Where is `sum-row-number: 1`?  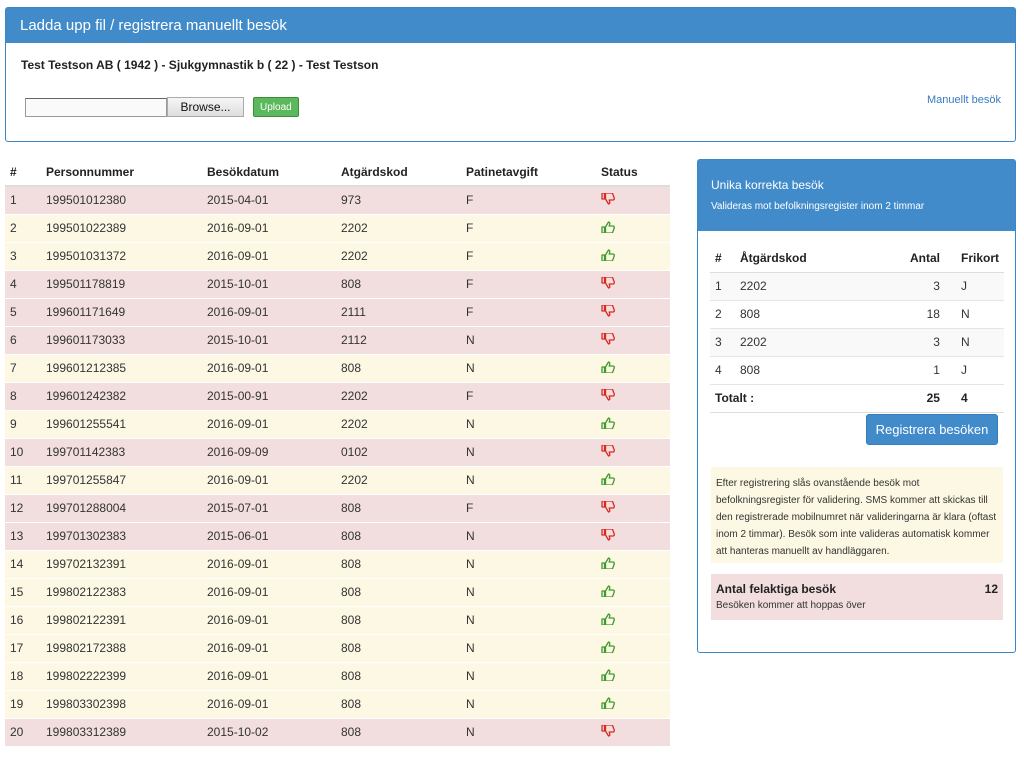 sum-row-number: 1 is located at coordinates (722, 286).